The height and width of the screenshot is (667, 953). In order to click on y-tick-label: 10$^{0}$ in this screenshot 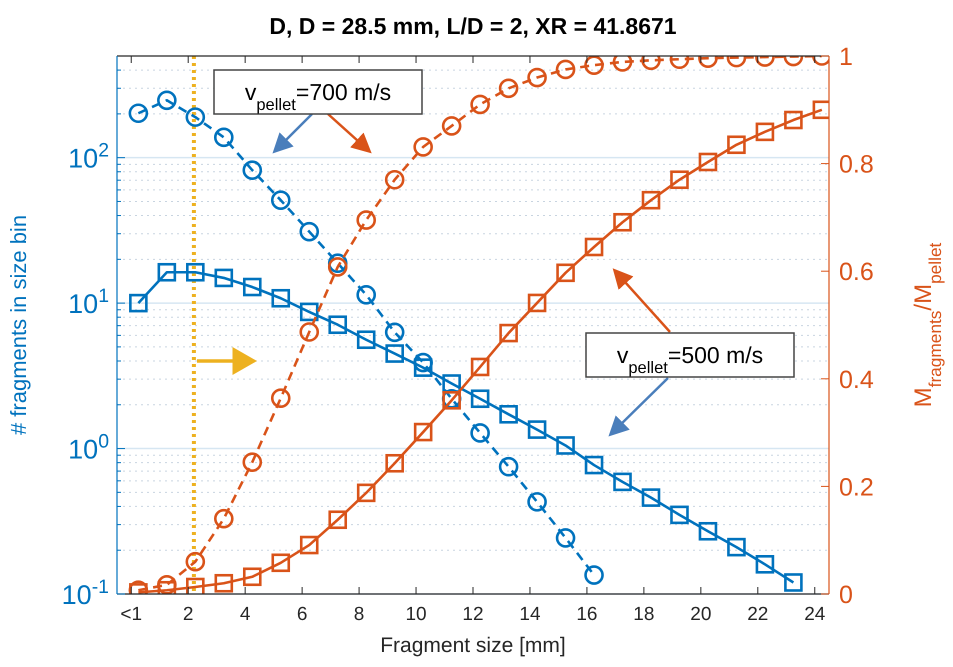, I will do `click(89, 447)`.